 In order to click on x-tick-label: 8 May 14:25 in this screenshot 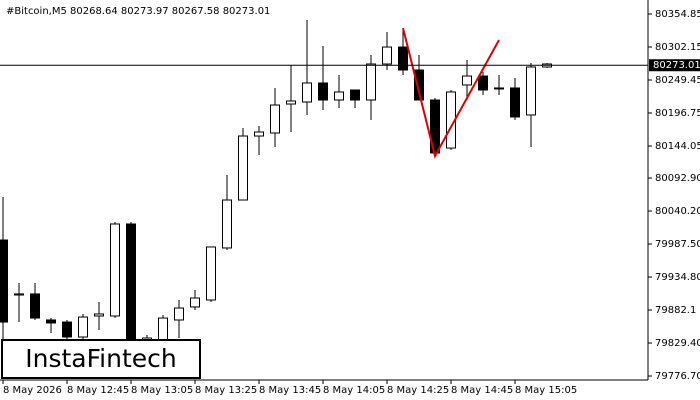, I will do `click(418, 390)`.